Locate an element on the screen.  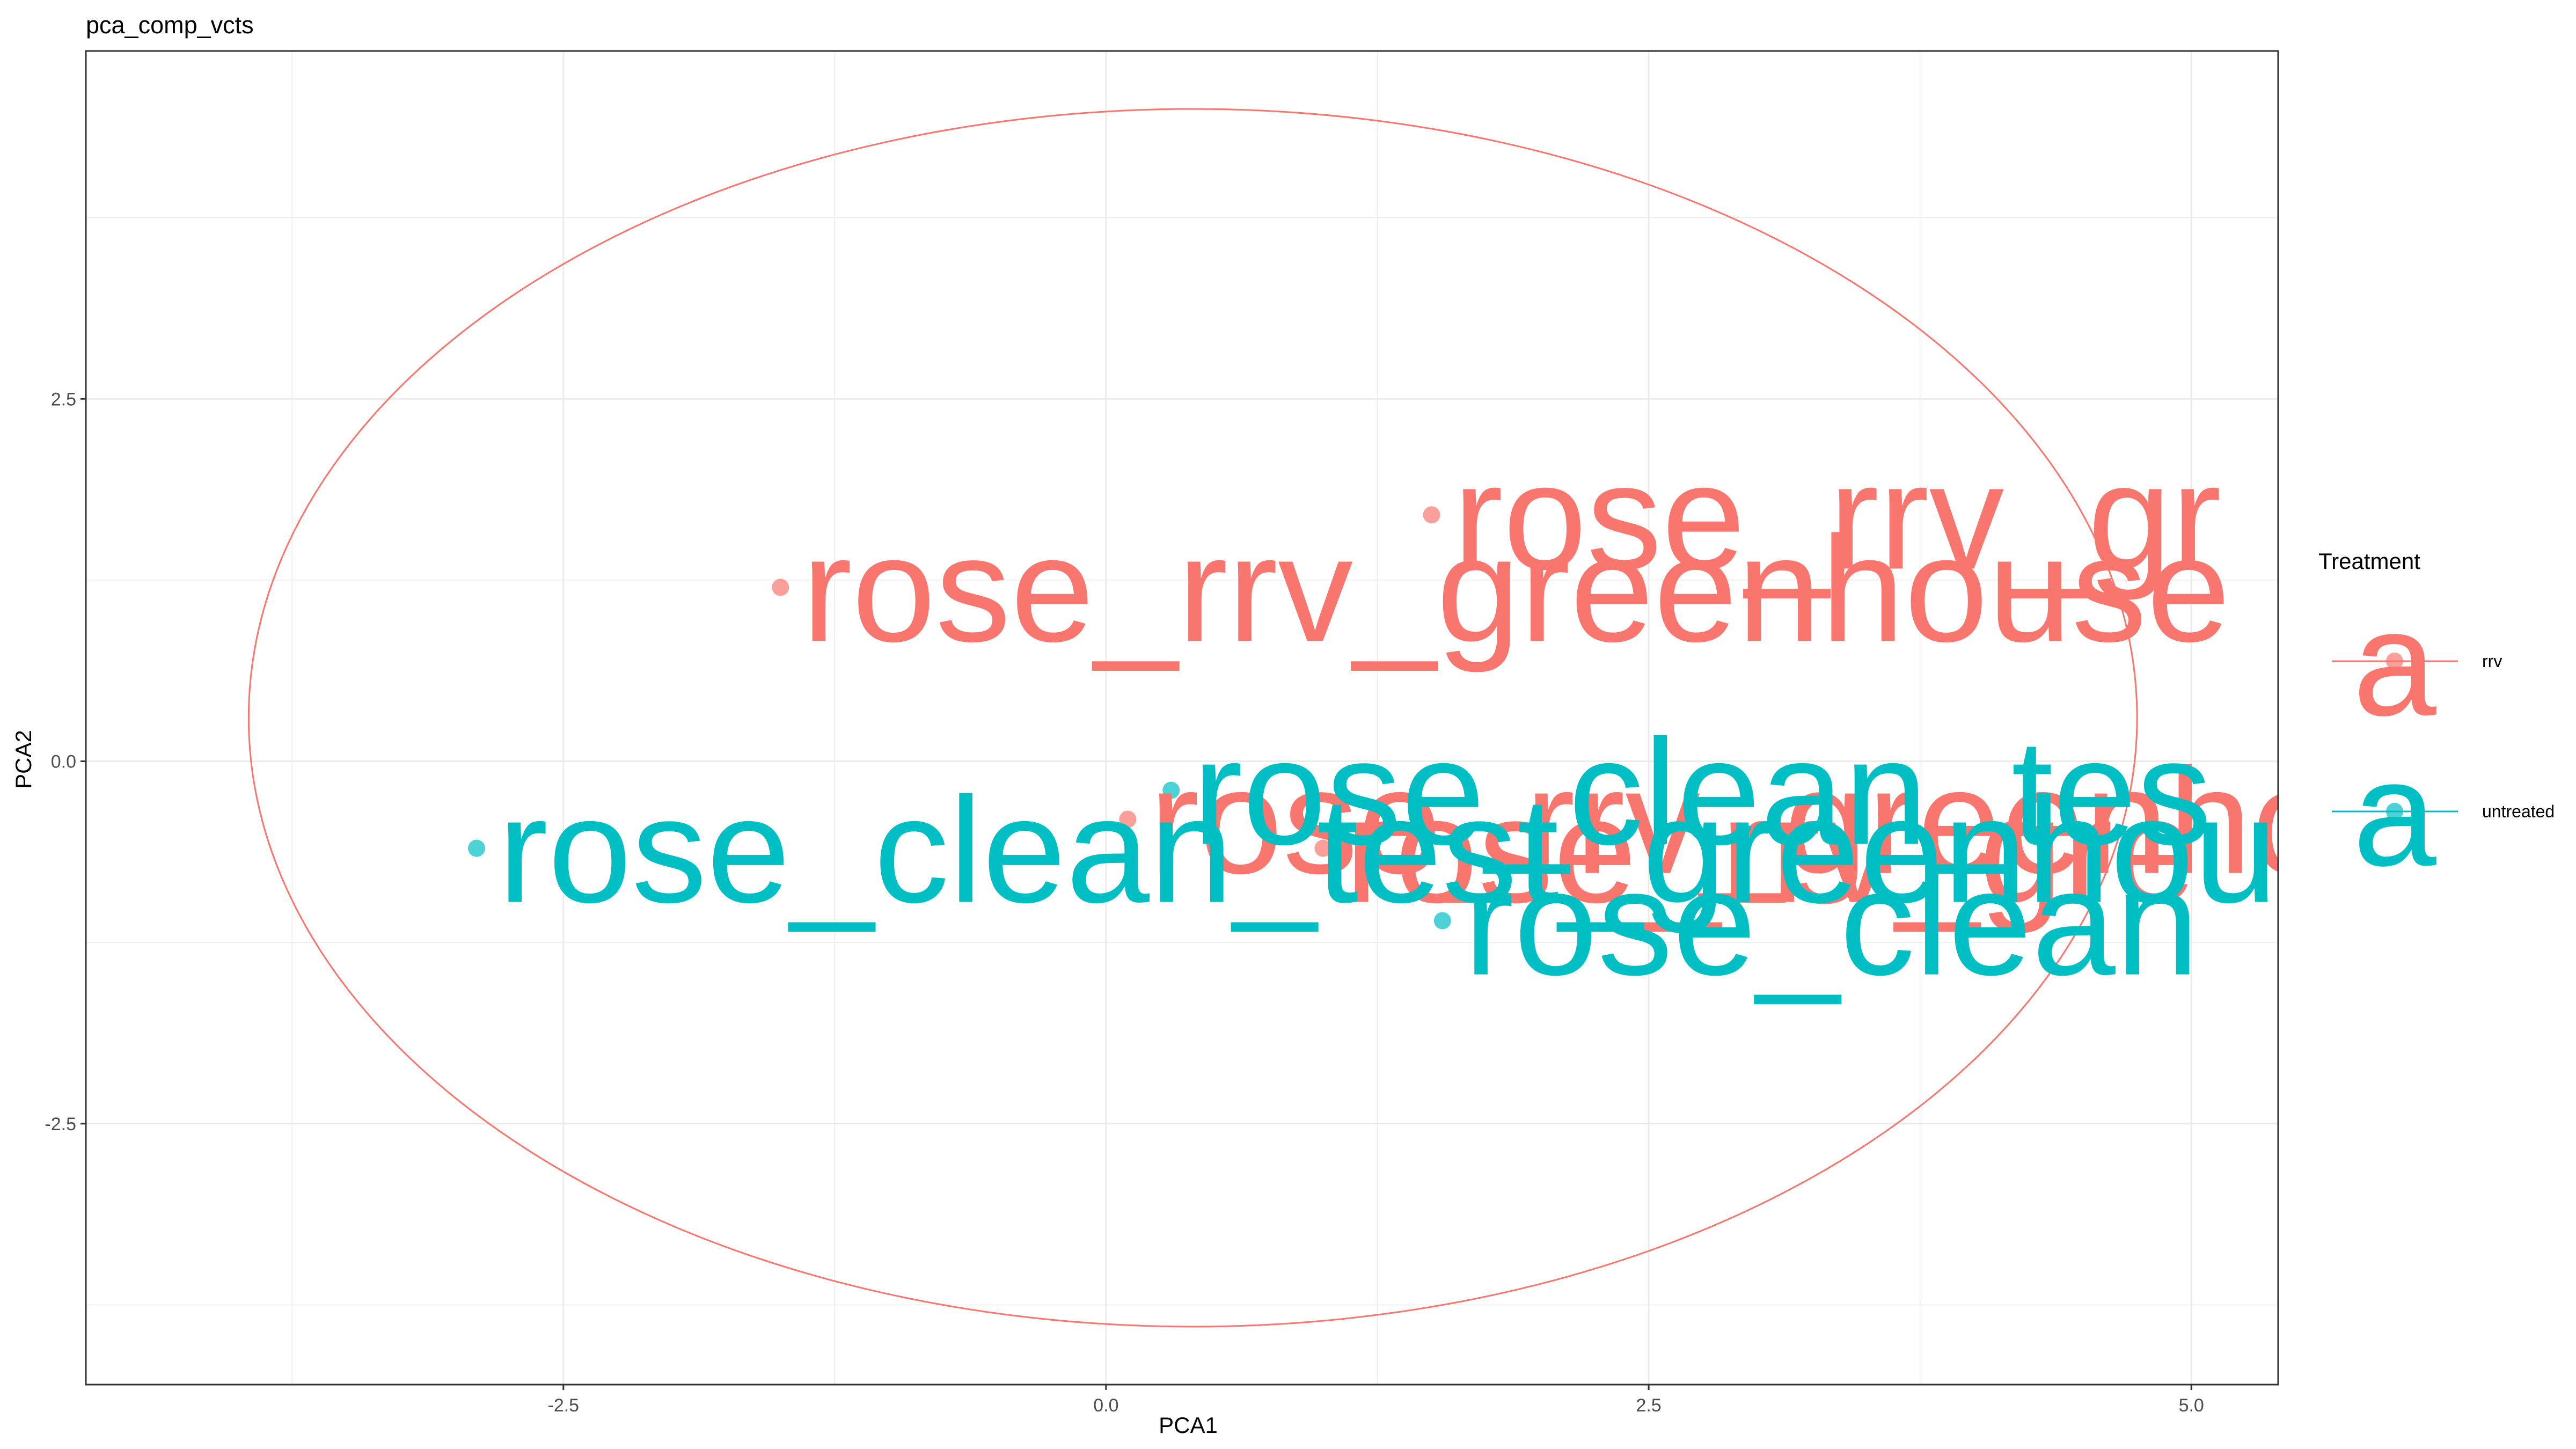
y-tick-label: 2.5 is located at coordinates (63, 399).